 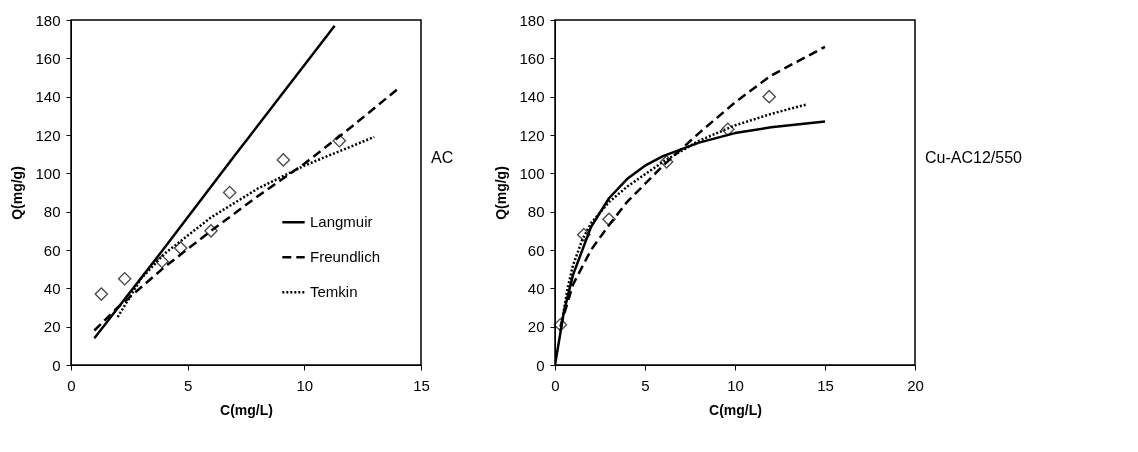 I want to click on legend-label: Freundlich, so click(x=345, y=257).